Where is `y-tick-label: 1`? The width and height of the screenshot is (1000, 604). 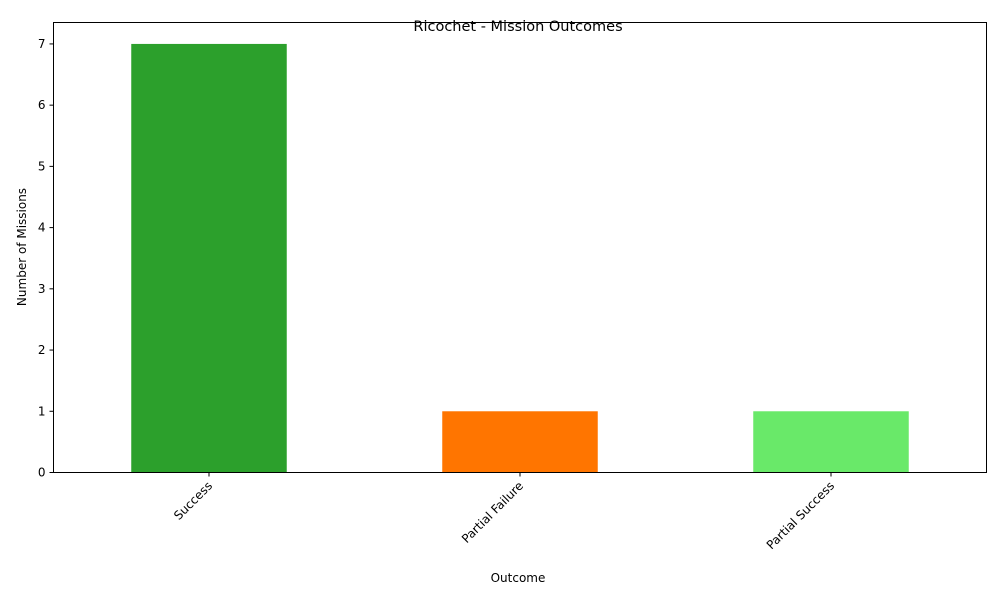
y-tick-label: 1 is located at coordinates (42, 411).